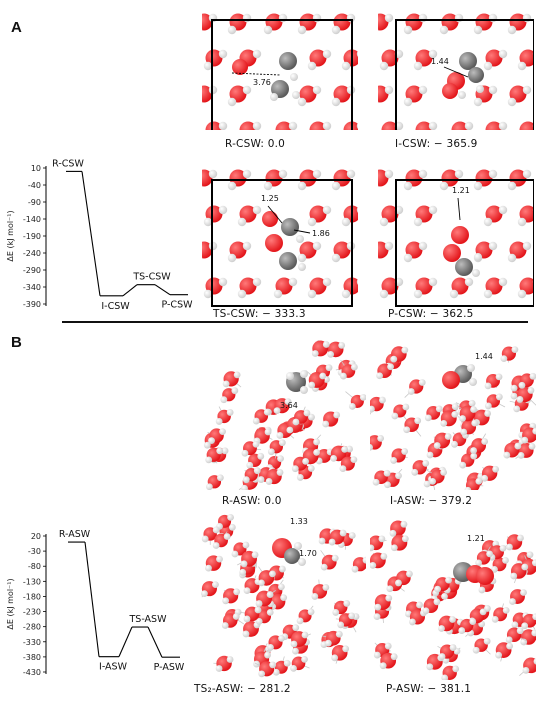  Describe the element at coordinates (302, 231) in the screenshot. I see `distance-marker` at that location.